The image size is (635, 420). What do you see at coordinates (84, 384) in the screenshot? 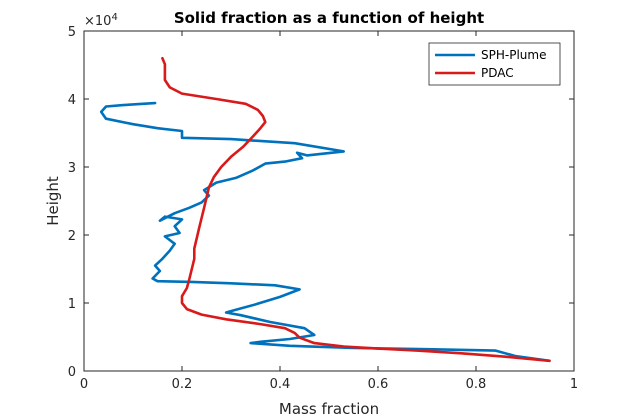
I see `x-tick-label: 0` at bounding box center [84, 384].